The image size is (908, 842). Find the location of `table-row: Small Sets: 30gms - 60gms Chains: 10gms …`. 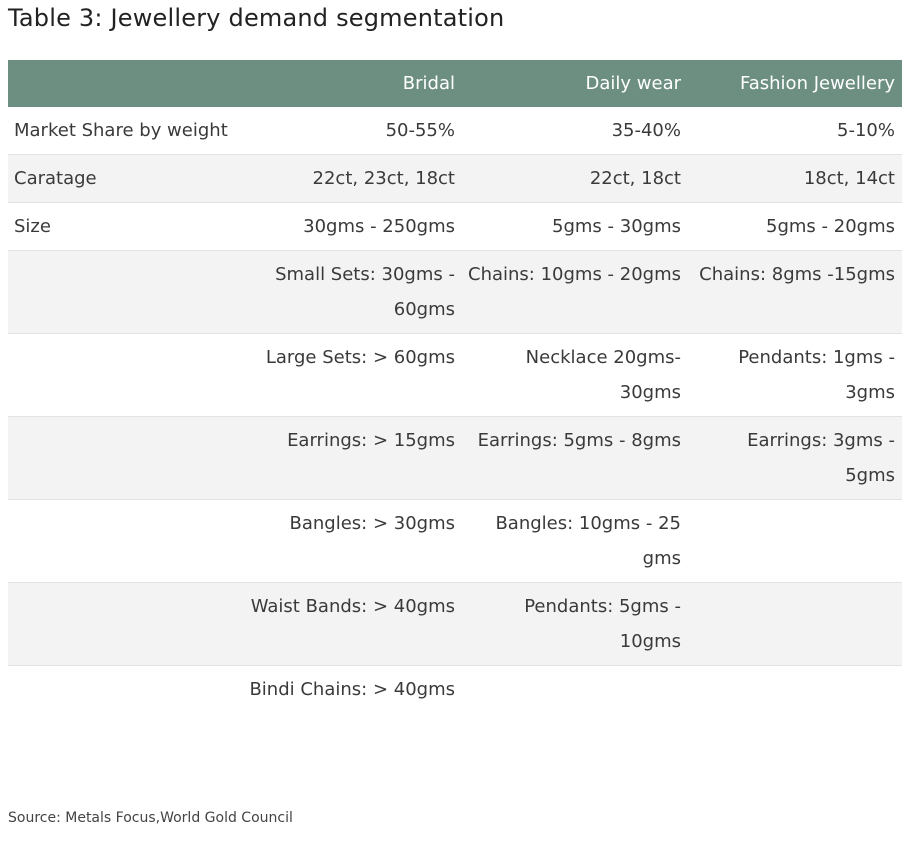

table-row: Small Sets: 30gms - 60gms Chains: 10gms … is located at coordinates (455, 292).